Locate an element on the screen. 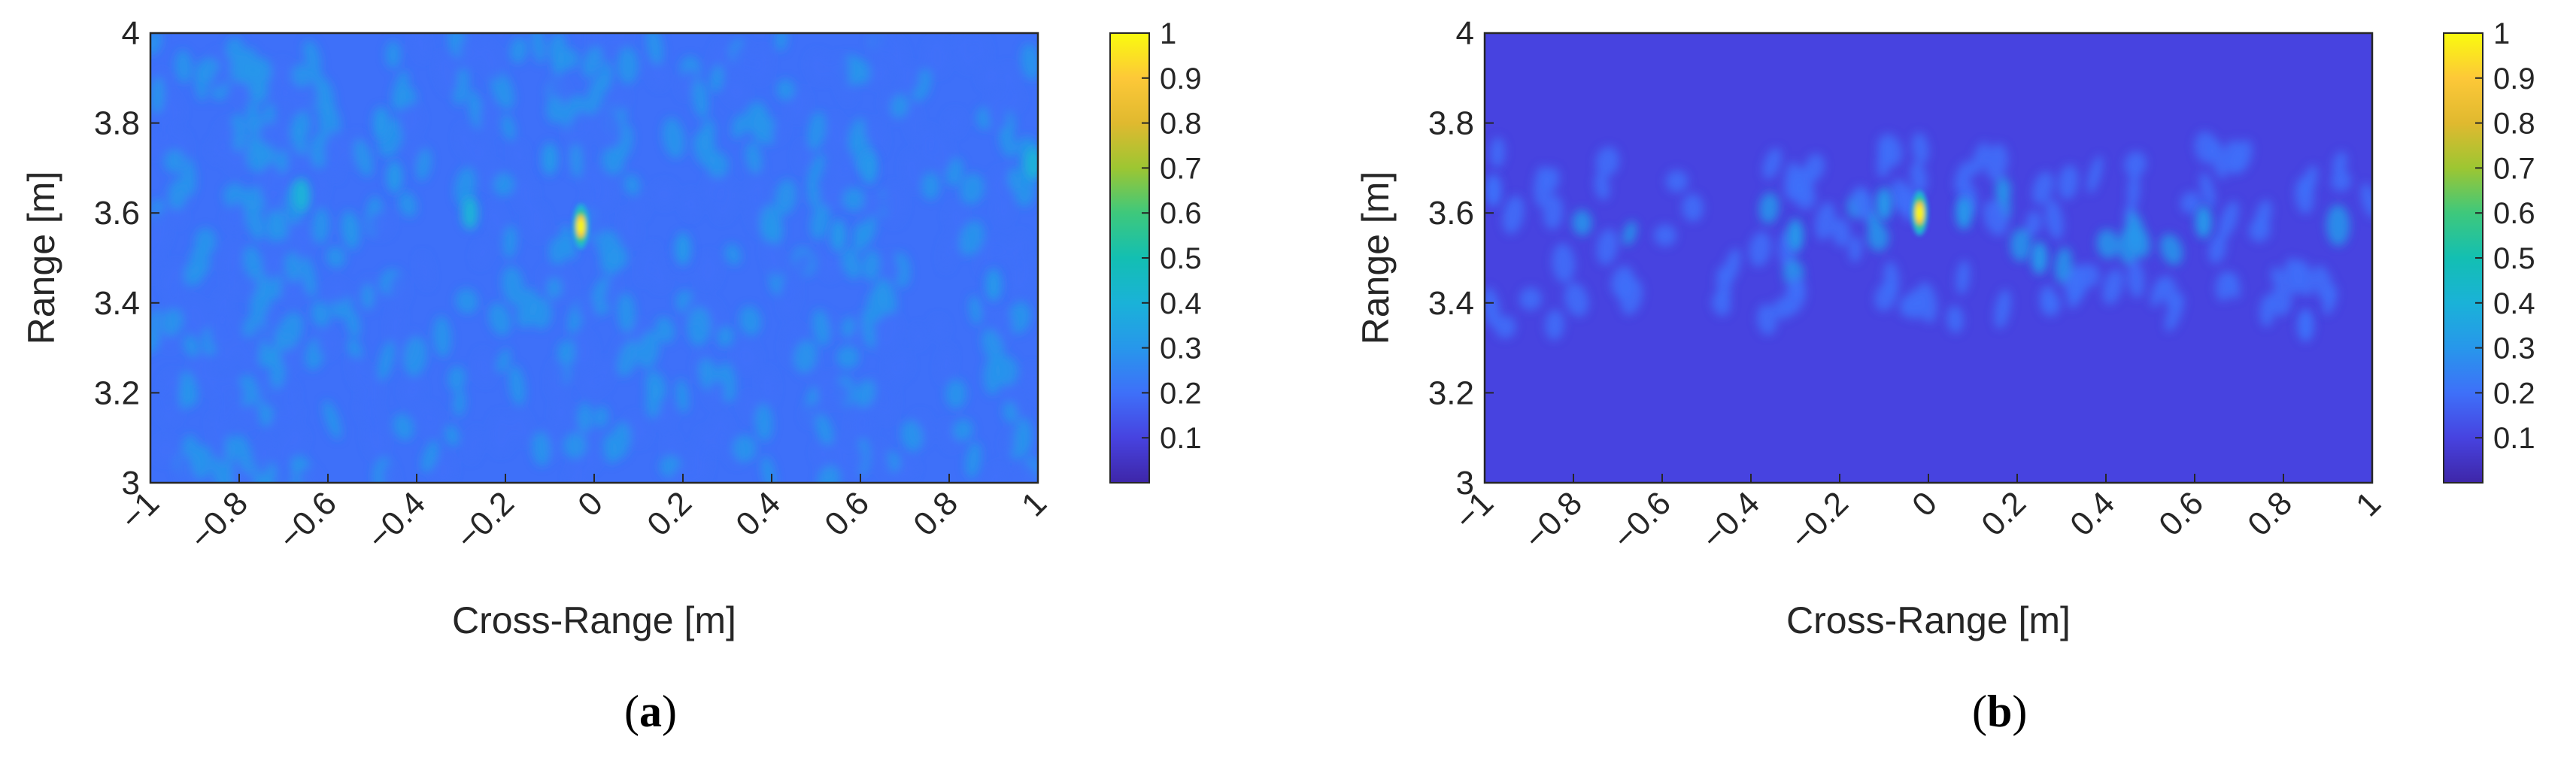  panel-caption-a: (a) is located at coordinates (650, 711).